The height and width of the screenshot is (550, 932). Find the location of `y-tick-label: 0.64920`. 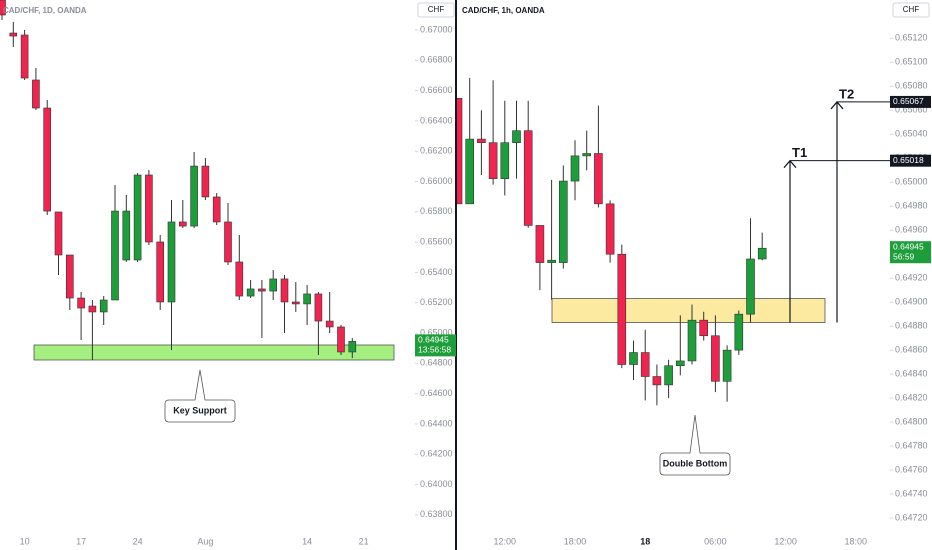

y-tick-label: 0.64920 is located at coordinates (911, 278).